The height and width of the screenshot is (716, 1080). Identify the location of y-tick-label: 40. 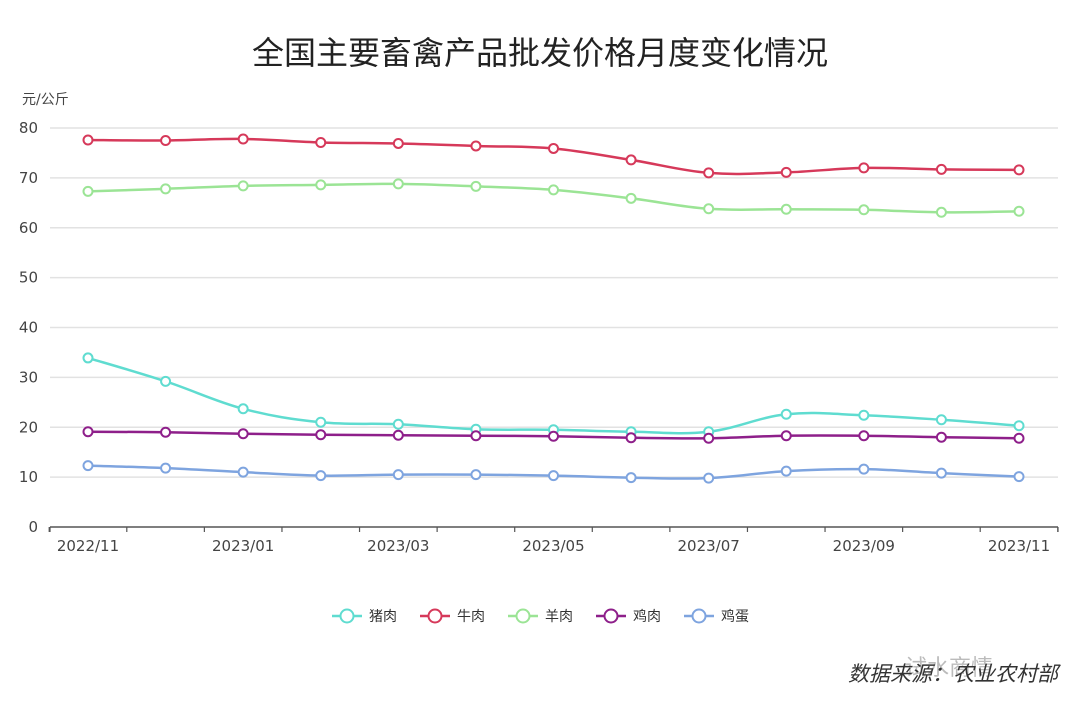
(28, 328).